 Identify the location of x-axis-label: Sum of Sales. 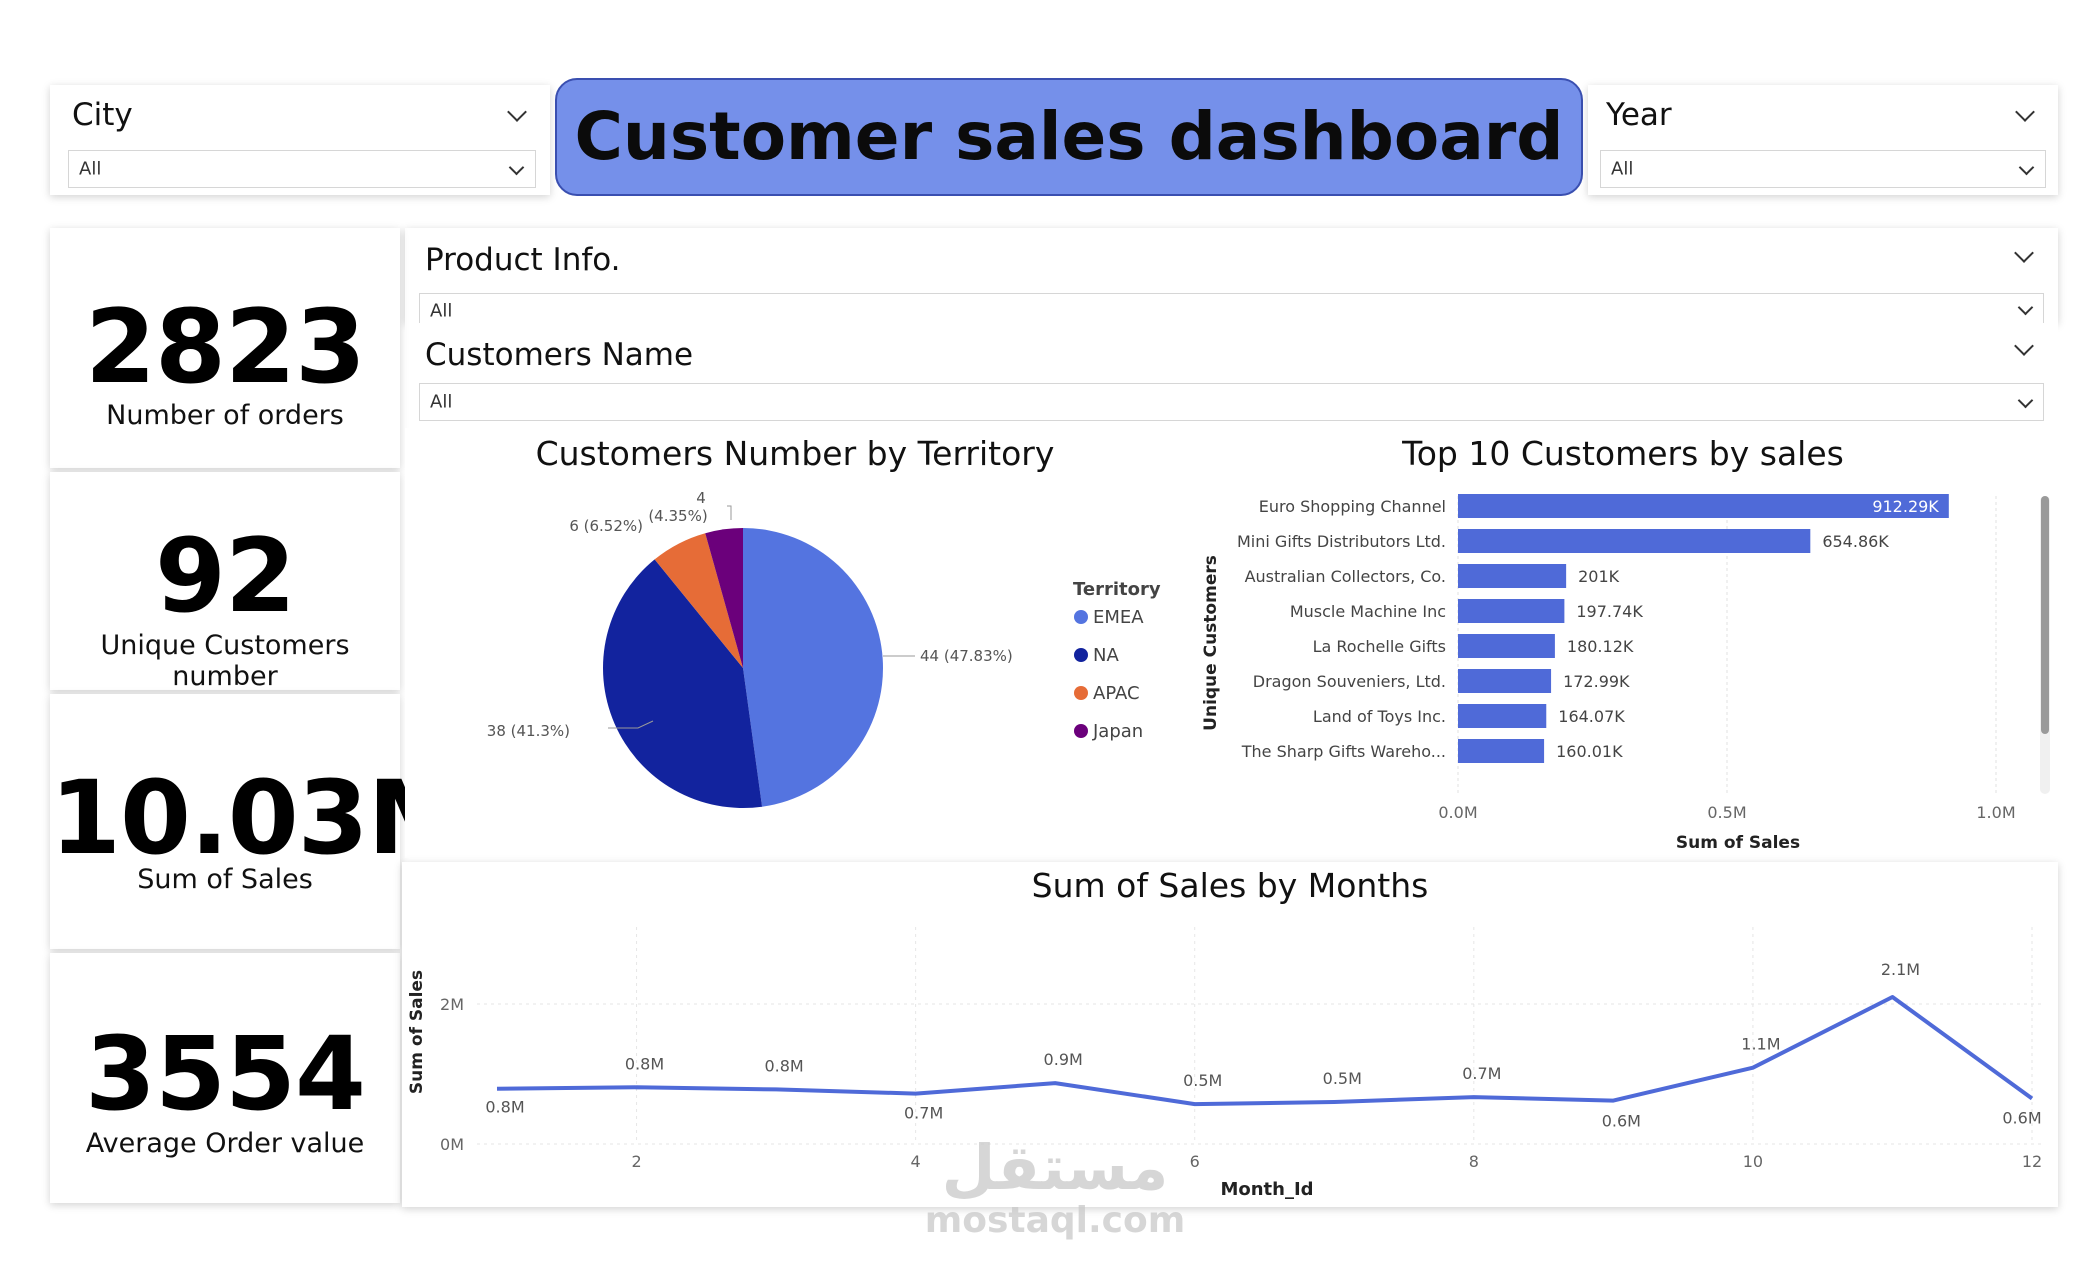
(1738, 843).